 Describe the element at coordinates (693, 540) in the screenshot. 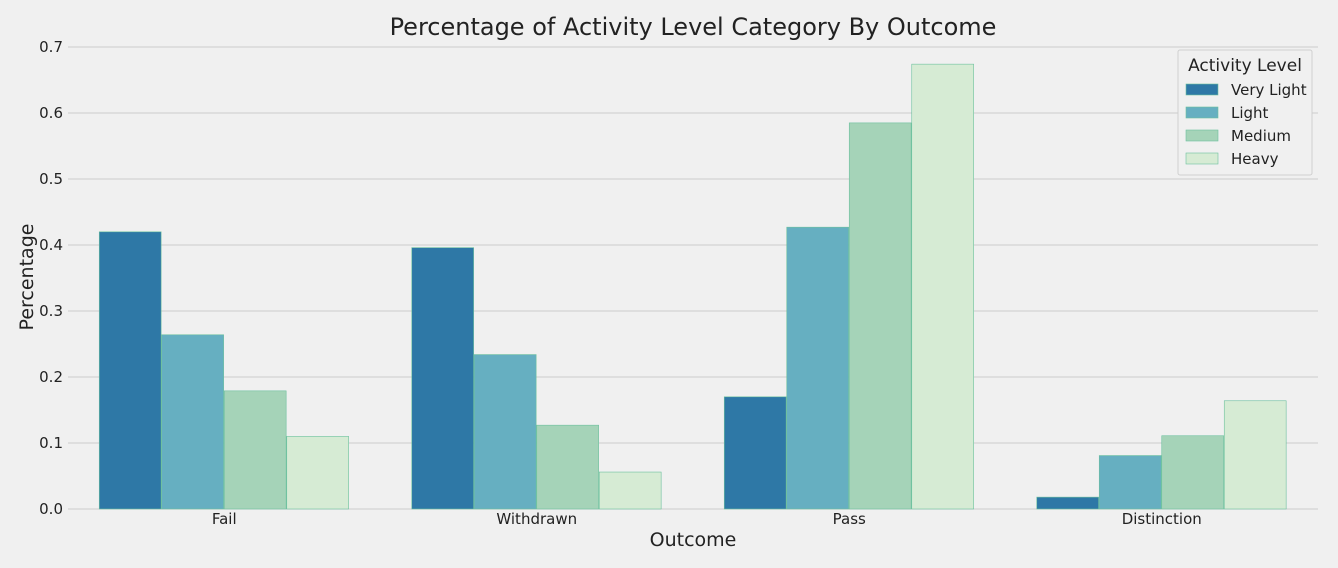

I see `x-axis-label: Outcome` at that location.